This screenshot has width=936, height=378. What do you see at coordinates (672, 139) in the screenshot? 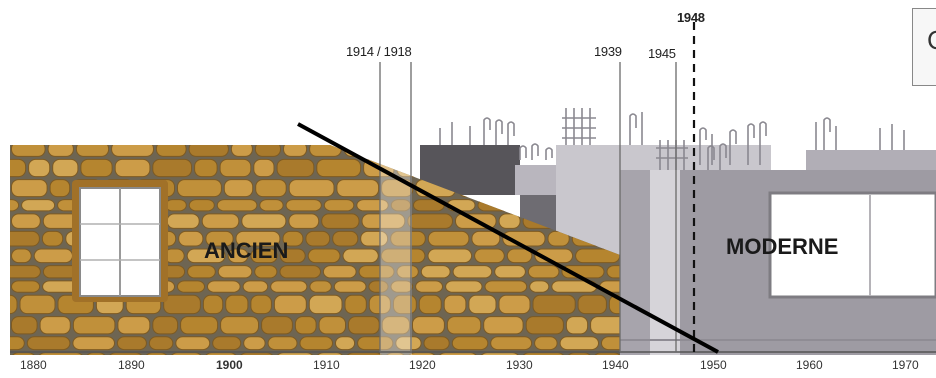
I see `rebar-icon` at bounding box center [672, 139].